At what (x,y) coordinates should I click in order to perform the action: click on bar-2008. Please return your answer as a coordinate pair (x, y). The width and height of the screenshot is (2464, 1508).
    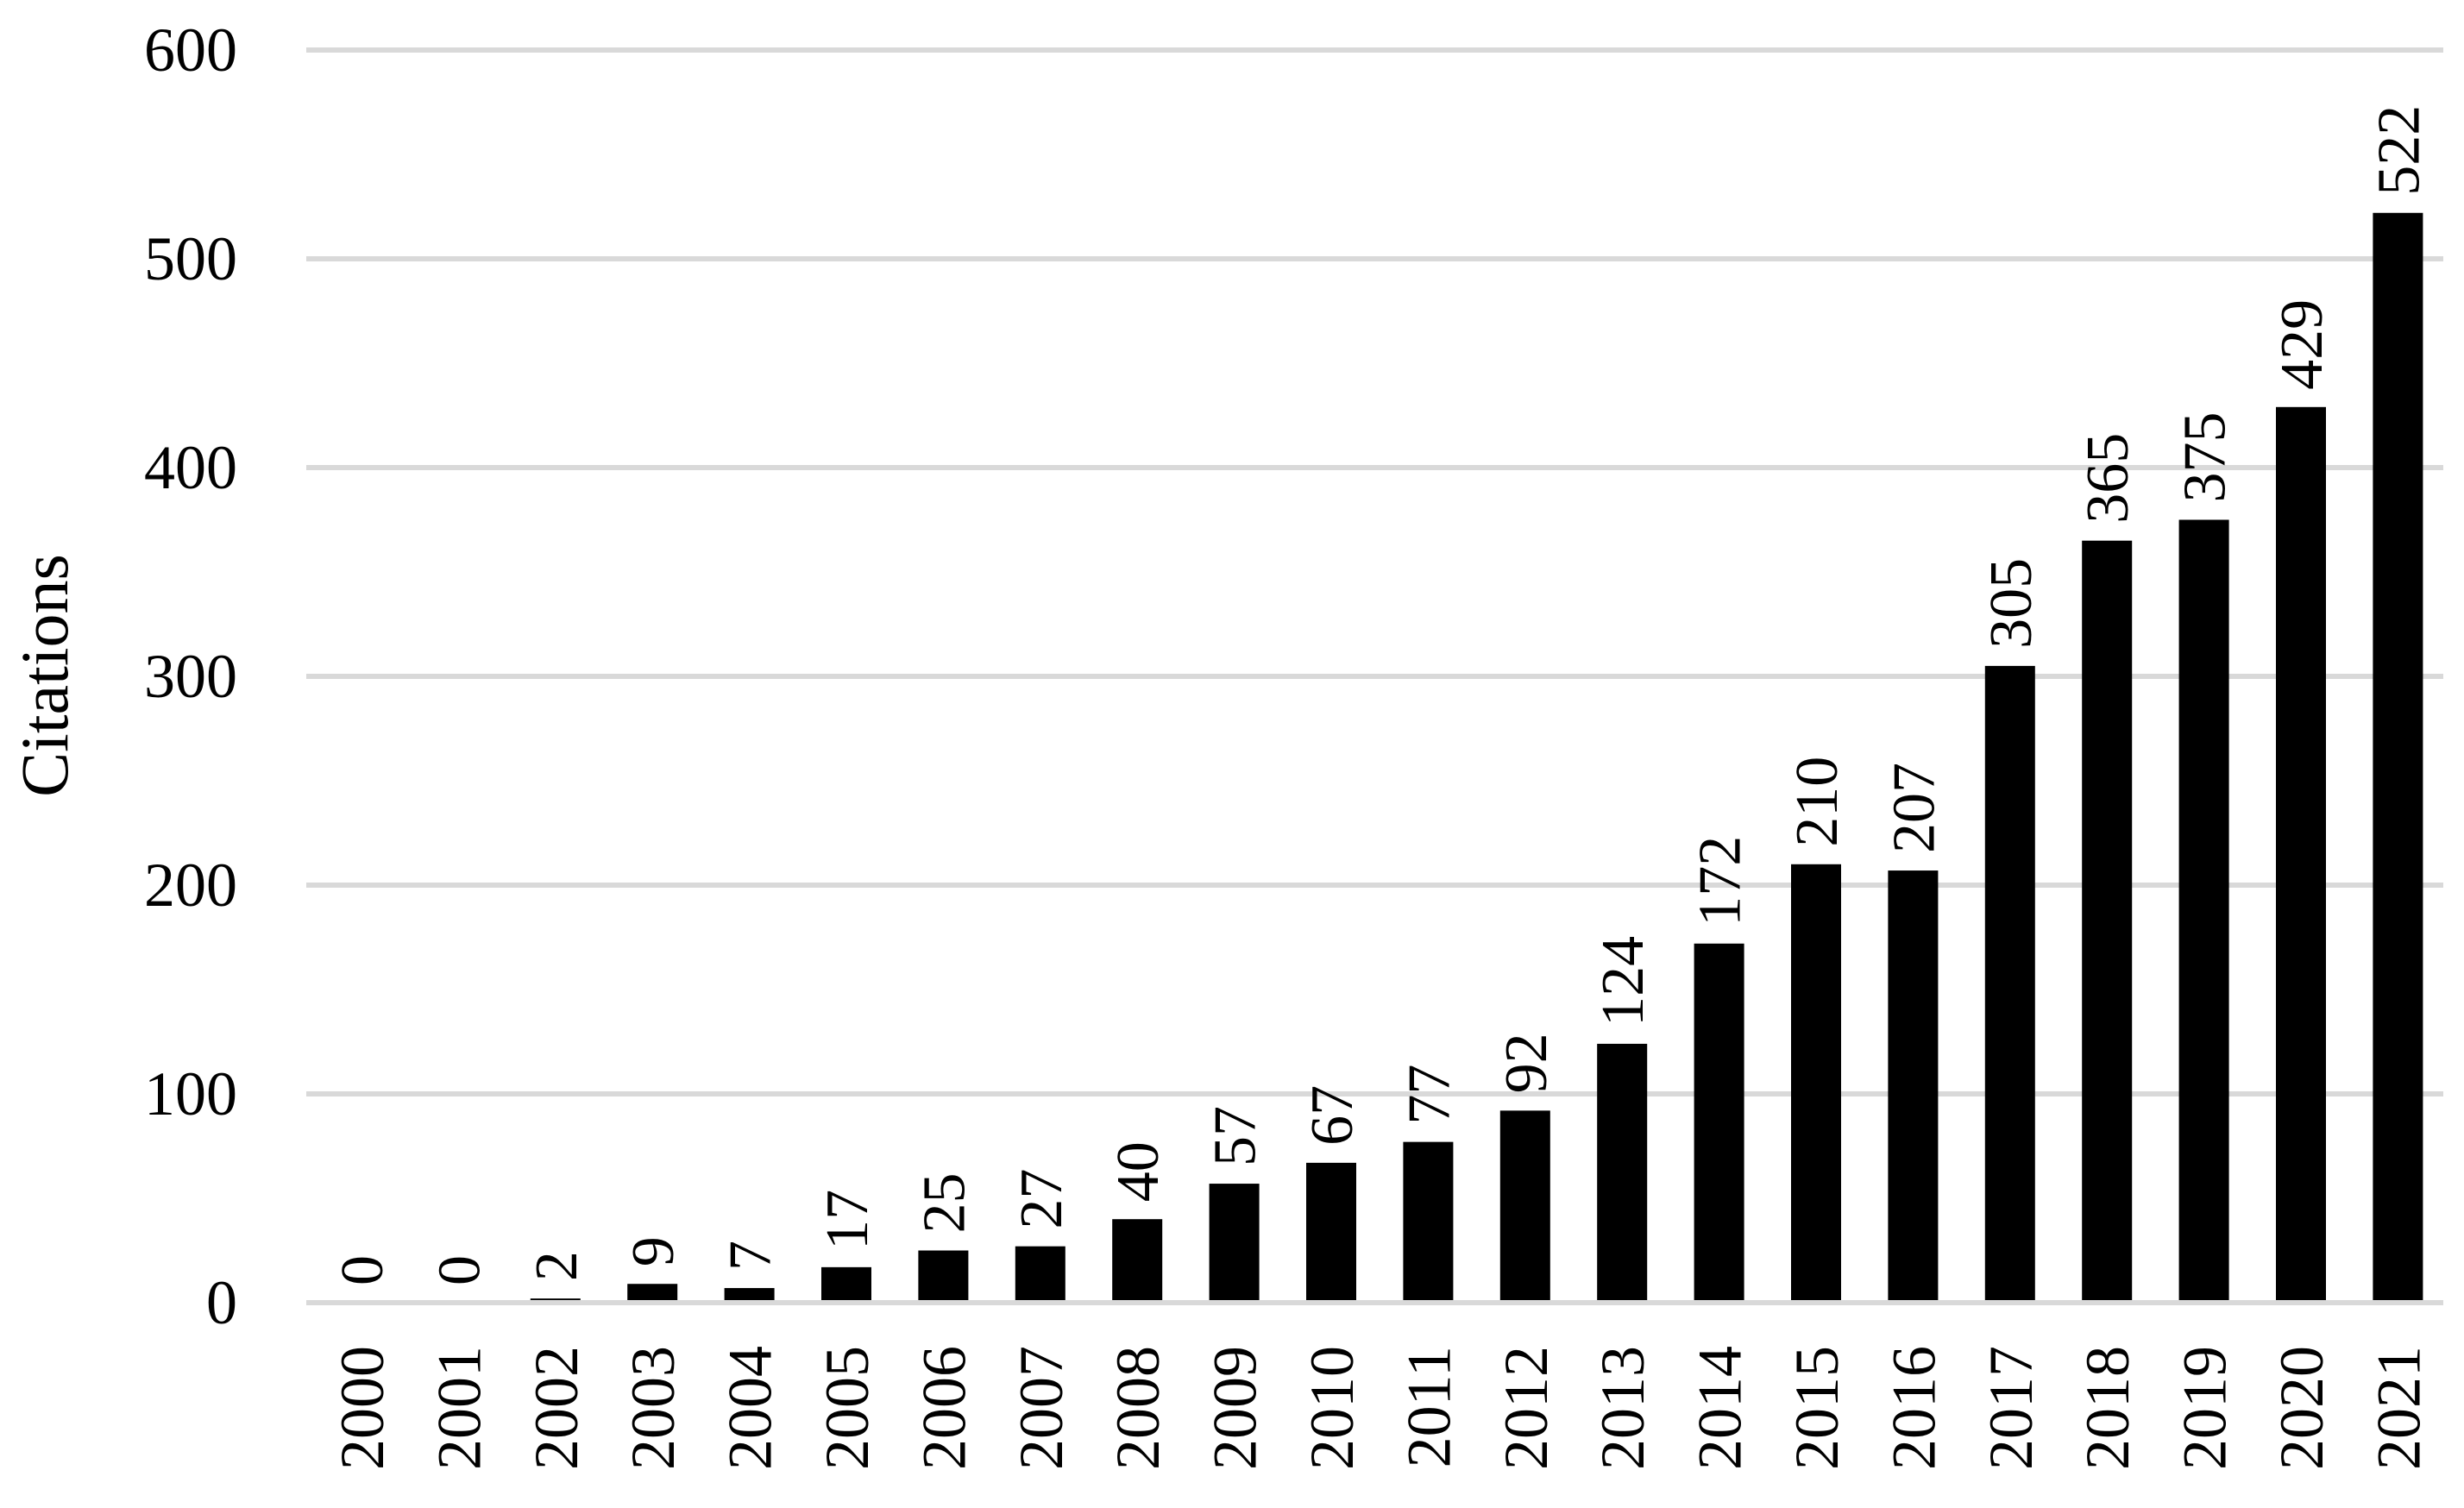
    Looking at the image, I should click on (1138, 1259).